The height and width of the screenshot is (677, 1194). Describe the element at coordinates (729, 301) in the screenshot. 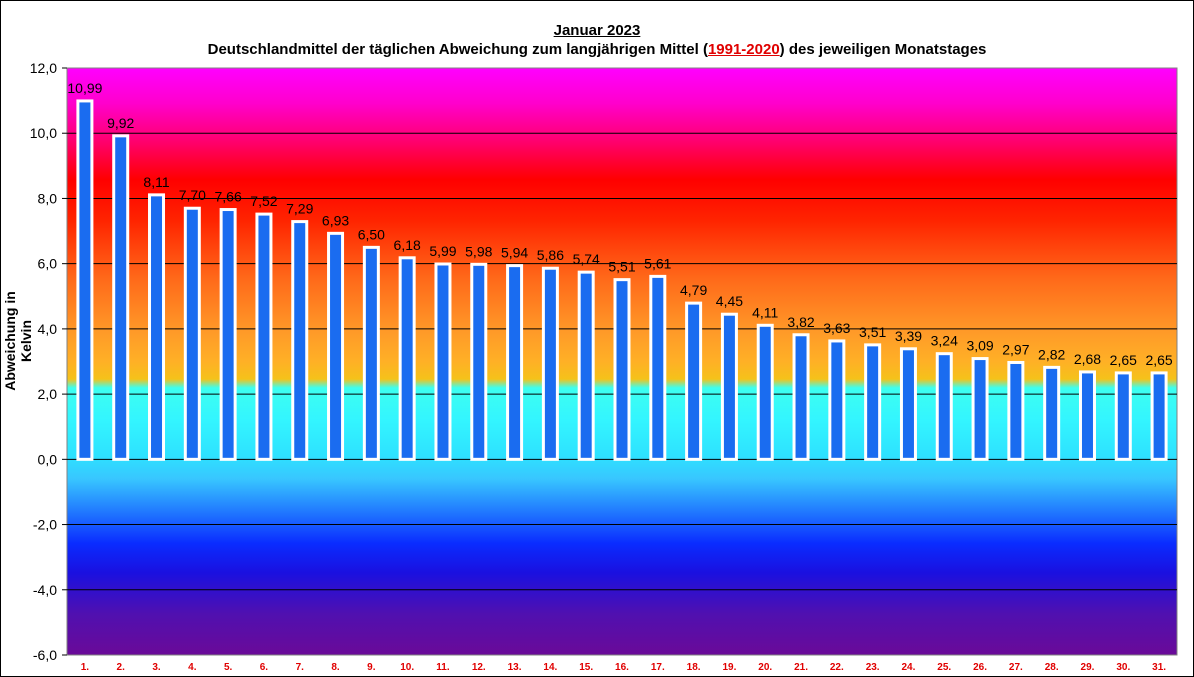

I see `data-label: 4,45` at that location.